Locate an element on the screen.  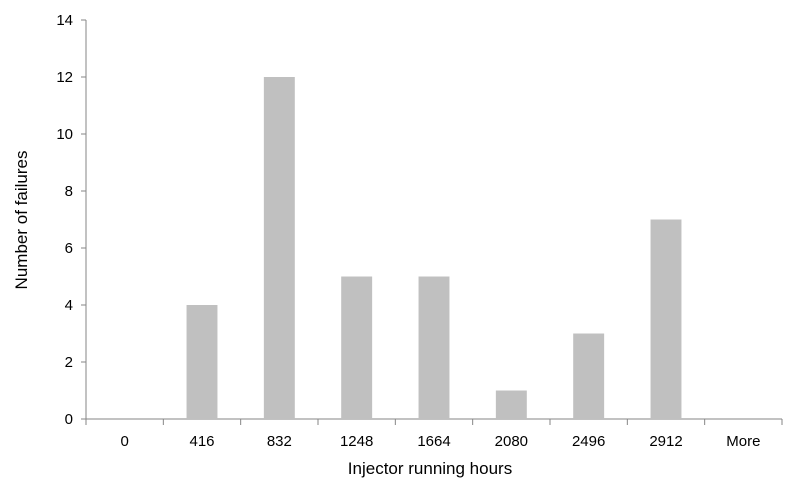
y-tick-label: 6 is located at coordinates (69, 248).